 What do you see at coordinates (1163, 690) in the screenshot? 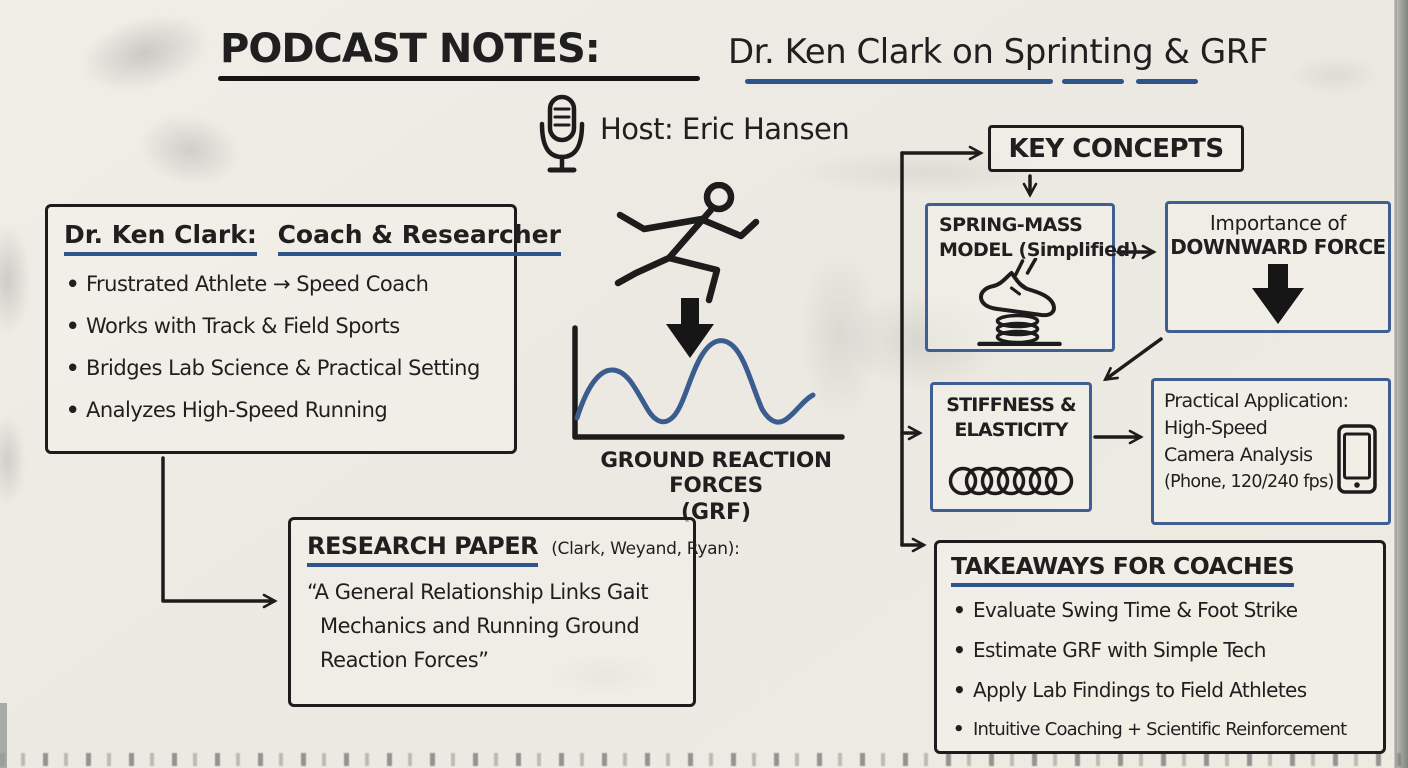
I see `list-item: Apply Lab Findings to Field Athletes` at bounding box center [1163, 690].